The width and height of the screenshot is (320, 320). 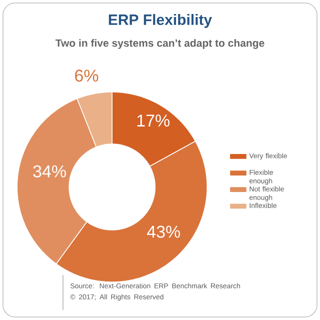 I want to click on data-label: 17%, so click(x=153, y=120).